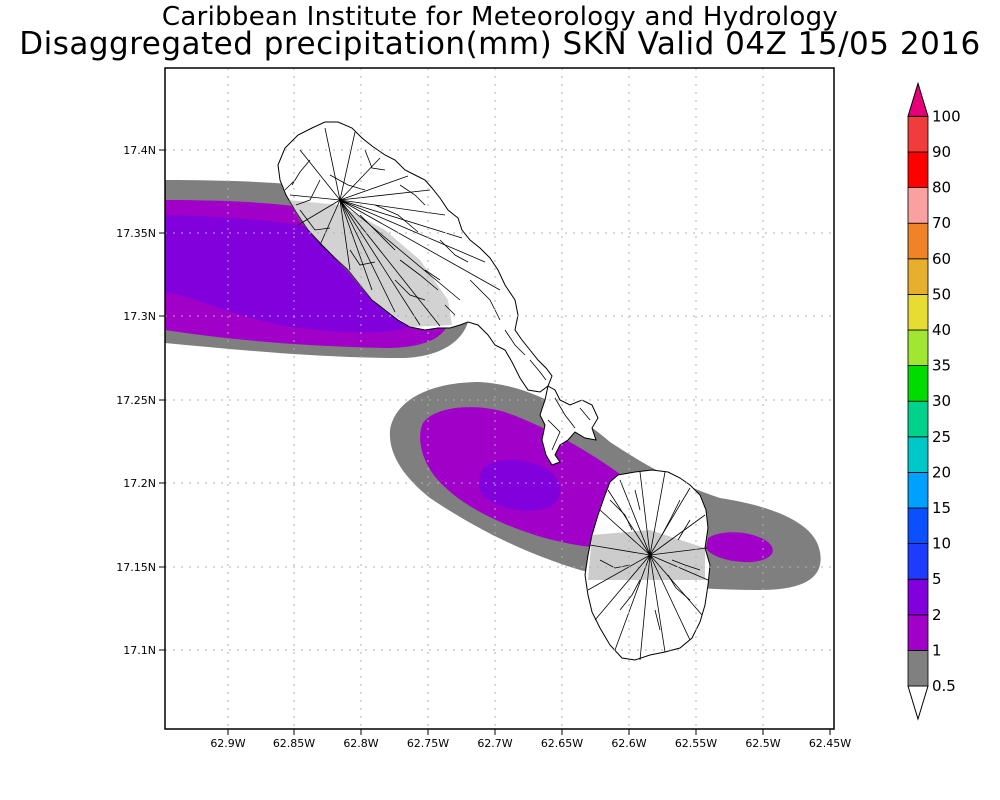  What do you see at coordinates (941, 472) in the screenshot?
I see `colorbar-label: 20` at bounding box center [941, 472].